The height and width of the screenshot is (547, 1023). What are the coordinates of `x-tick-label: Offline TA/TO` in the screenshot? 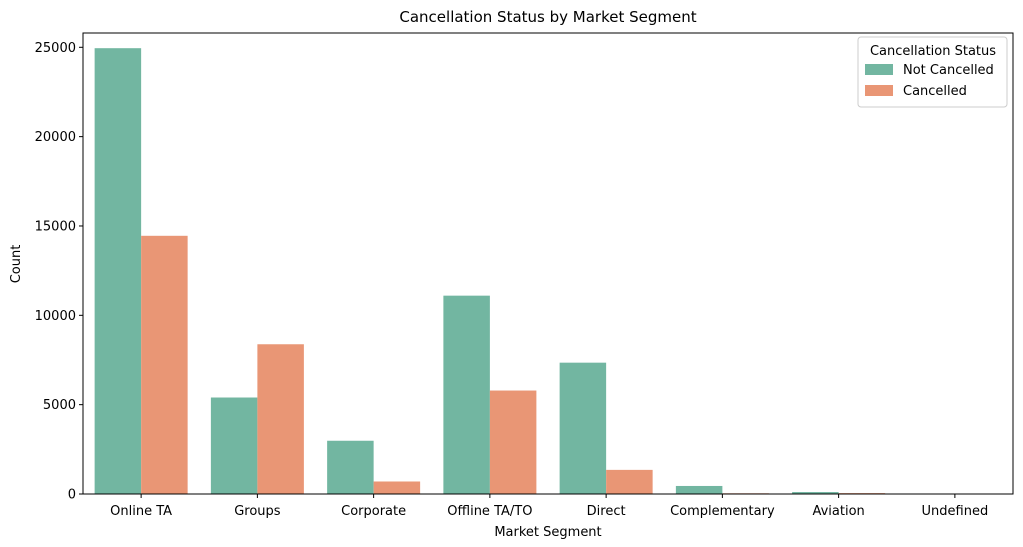 It's located at (489, 511).